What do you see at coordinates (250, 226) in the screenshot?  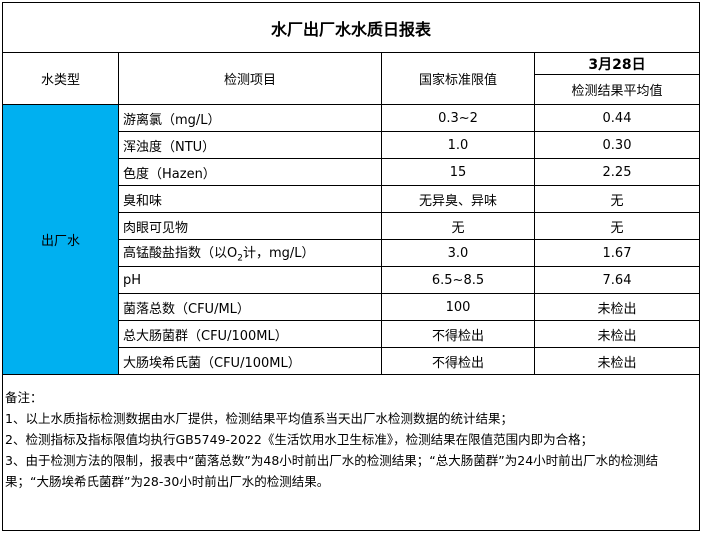 I see `item-cell: 肉眼可见物` at bounding box center [250, 226].